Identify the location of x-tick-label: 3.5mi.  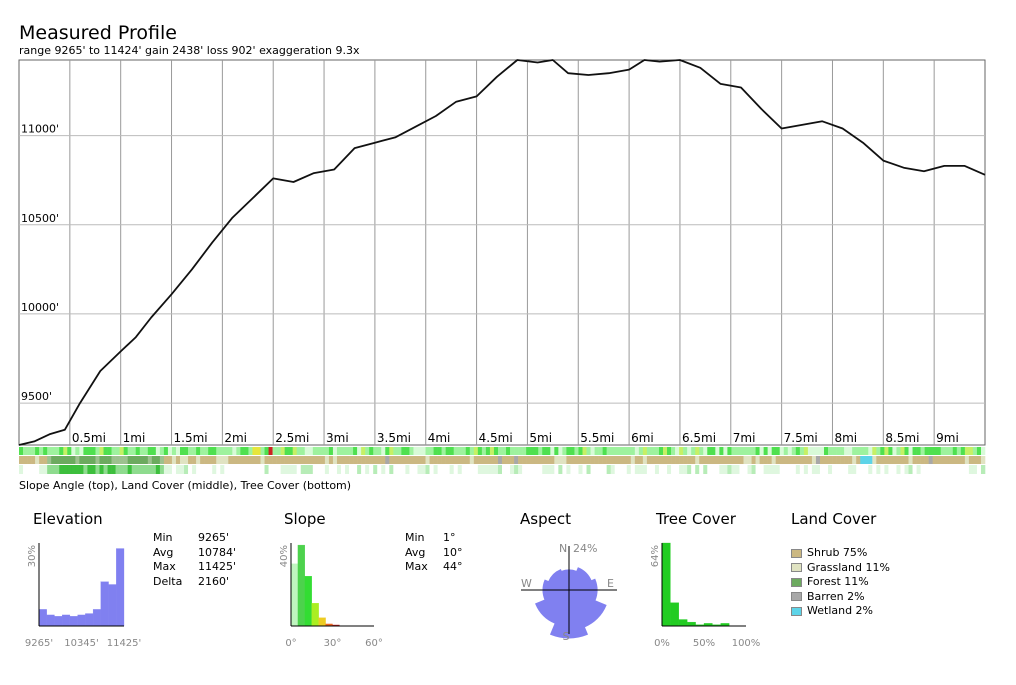
(394, 438).